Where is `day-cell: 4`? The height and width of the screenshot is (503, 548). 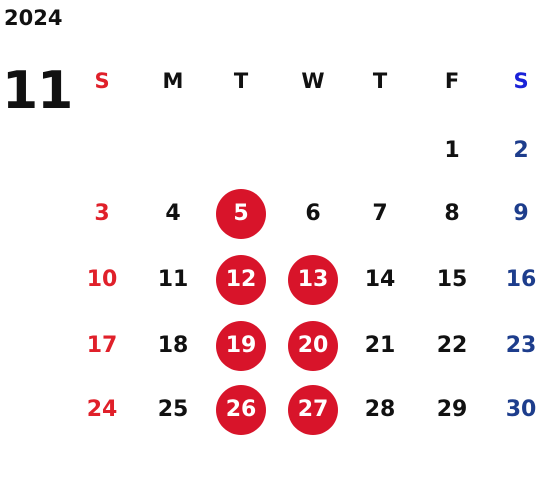
day-cell: 4 is located at coordinates (173, 214).